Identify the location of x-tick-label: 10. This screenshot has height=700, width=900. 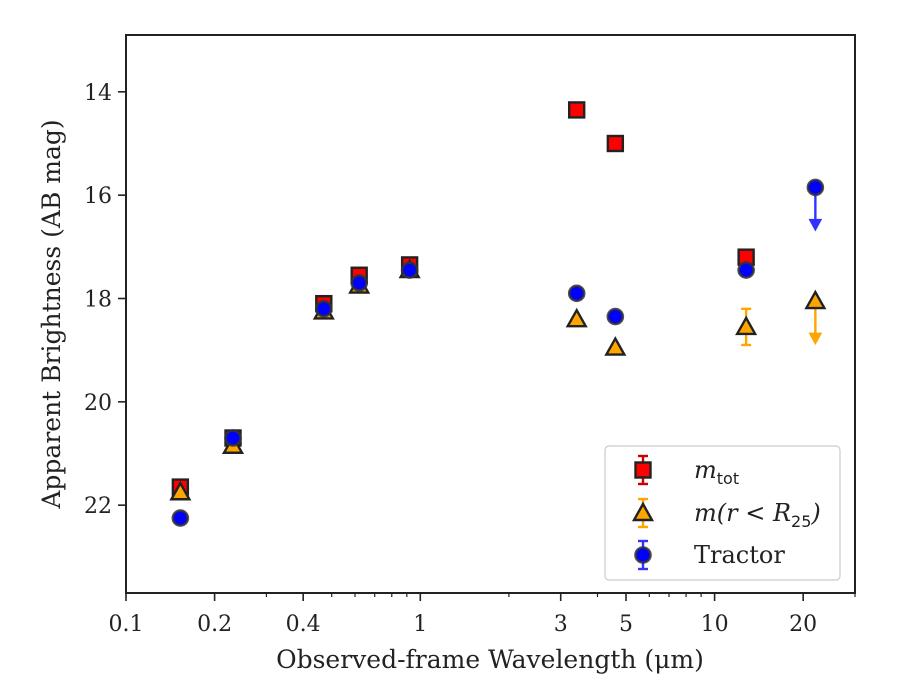
(715, 624).